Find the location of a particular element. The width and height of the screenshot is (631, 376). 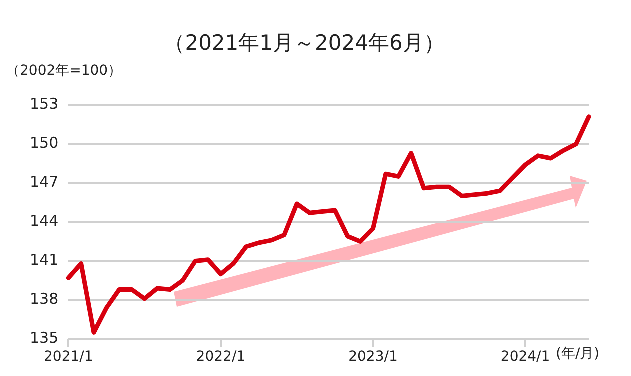

y-tick-label: 147 is located at coordinates (44, 182).